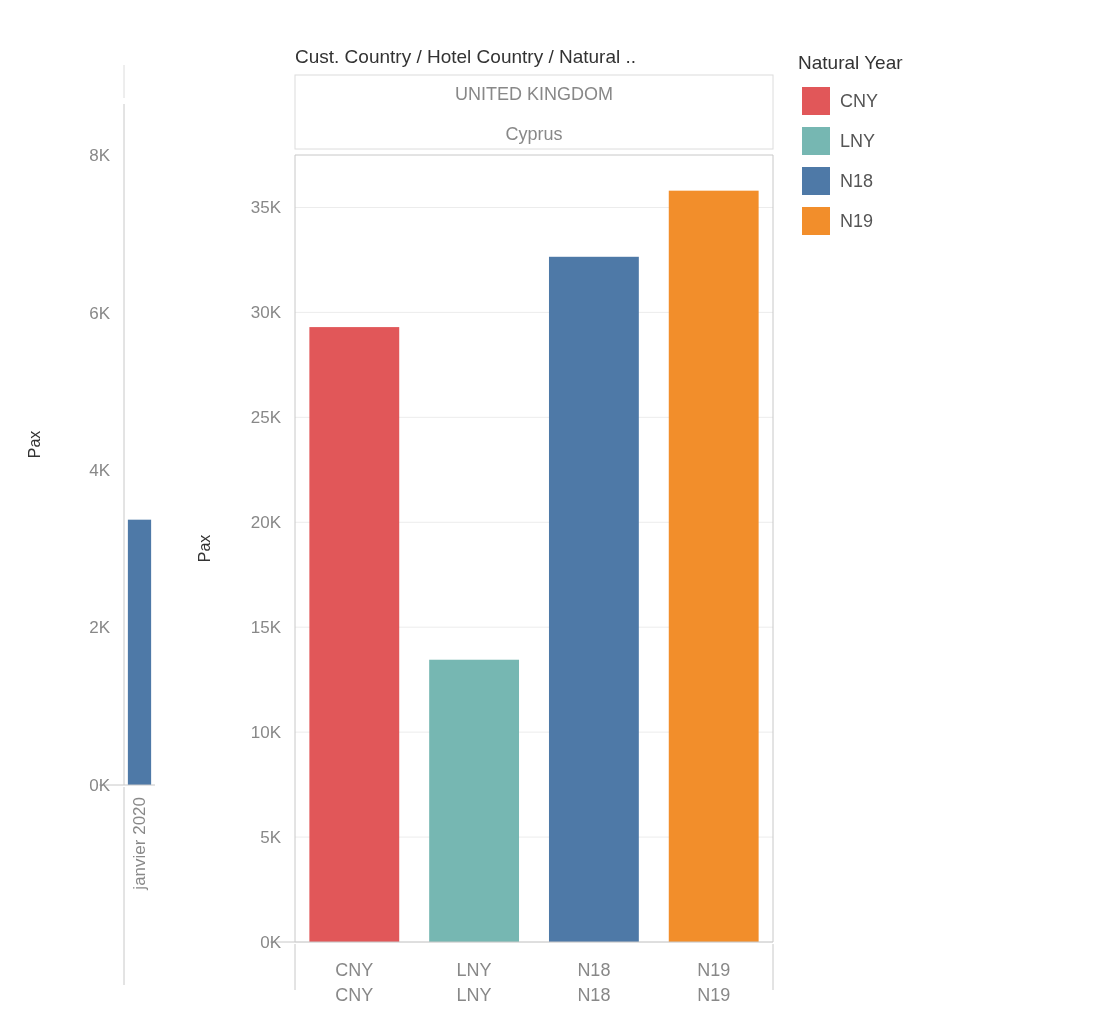 The height and width of the screenshot is (1009, 1099). I want to click on y-tick-label: 4K, so click(100, 471).